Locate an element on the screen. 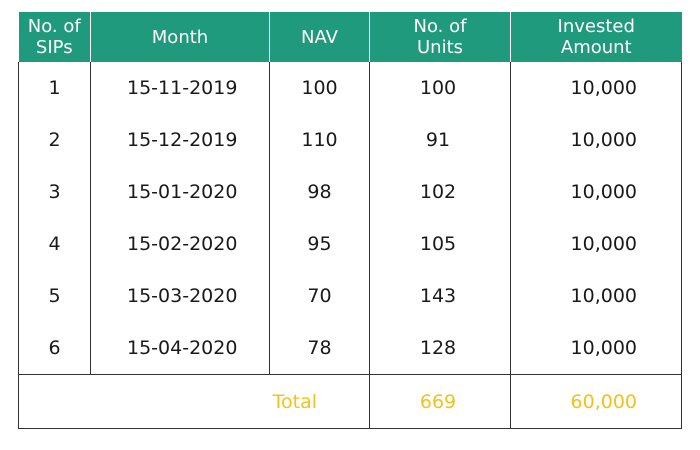  cell-month: 15-02-2020 is located at coordinates (180, 244).